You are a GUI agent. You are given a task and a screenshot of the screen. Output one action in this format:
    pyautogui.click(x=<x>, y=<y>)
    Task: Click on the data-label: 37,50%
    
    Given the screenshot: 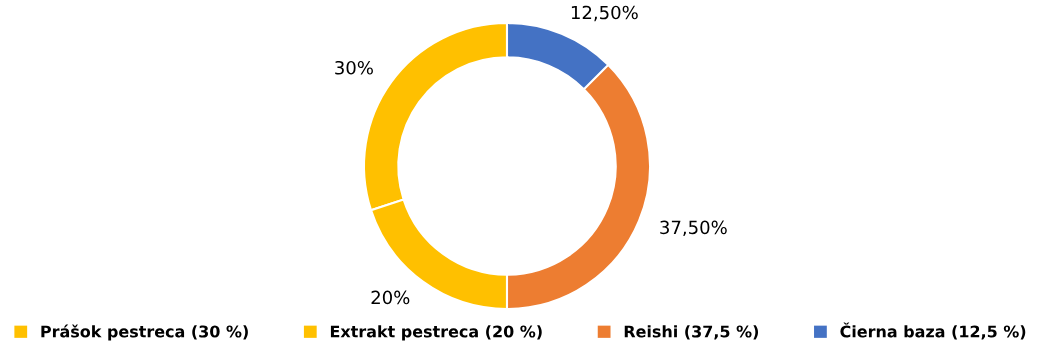 What is the action you would take?
    pyautogui.click(x=693, y=228)
    